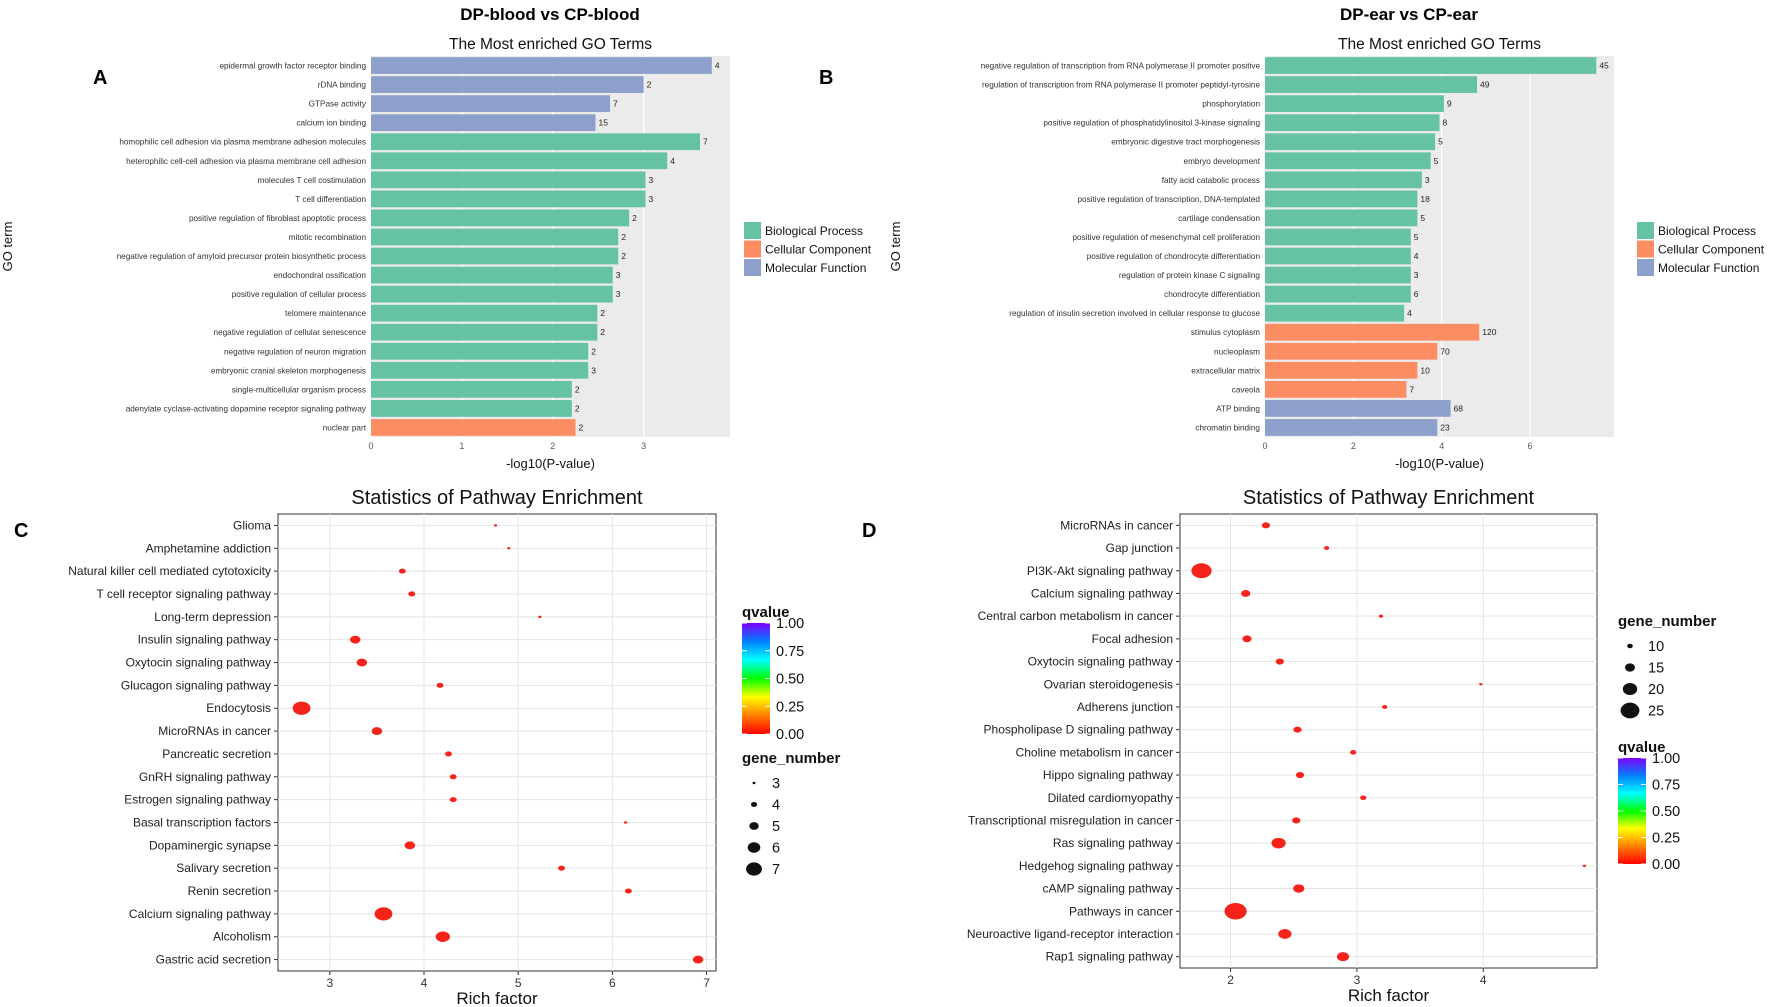 The width and height of the screenshot is (1772, 1007). What do you see at coordinates (791, 758) in the screenshot?
I see `size-legend-title: gene_number` at bounding box center [791, 758].